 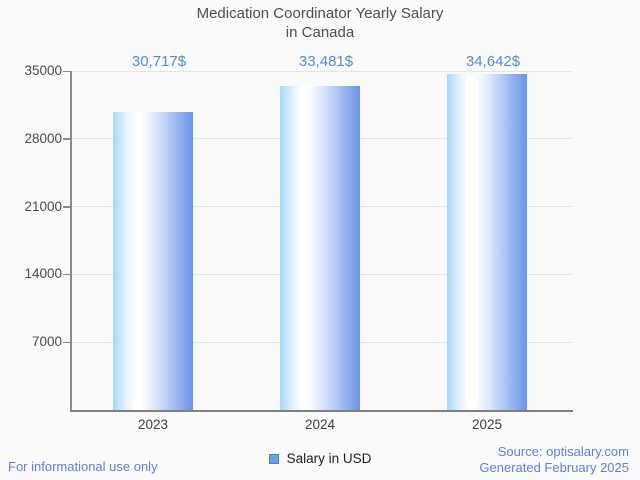 What do you see at coordinates (71, 240) in the screenshot?
I see `y-axis-line` at bounding box center [71, 240].